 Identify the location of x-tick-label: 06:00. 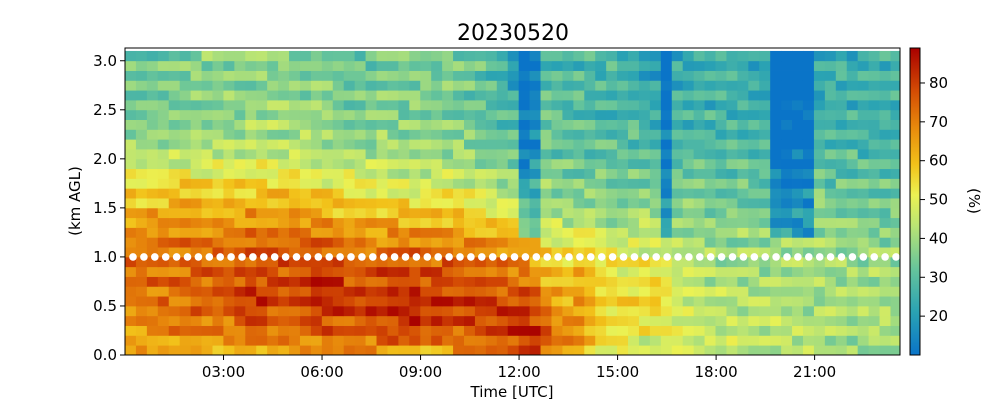
(321, 372).